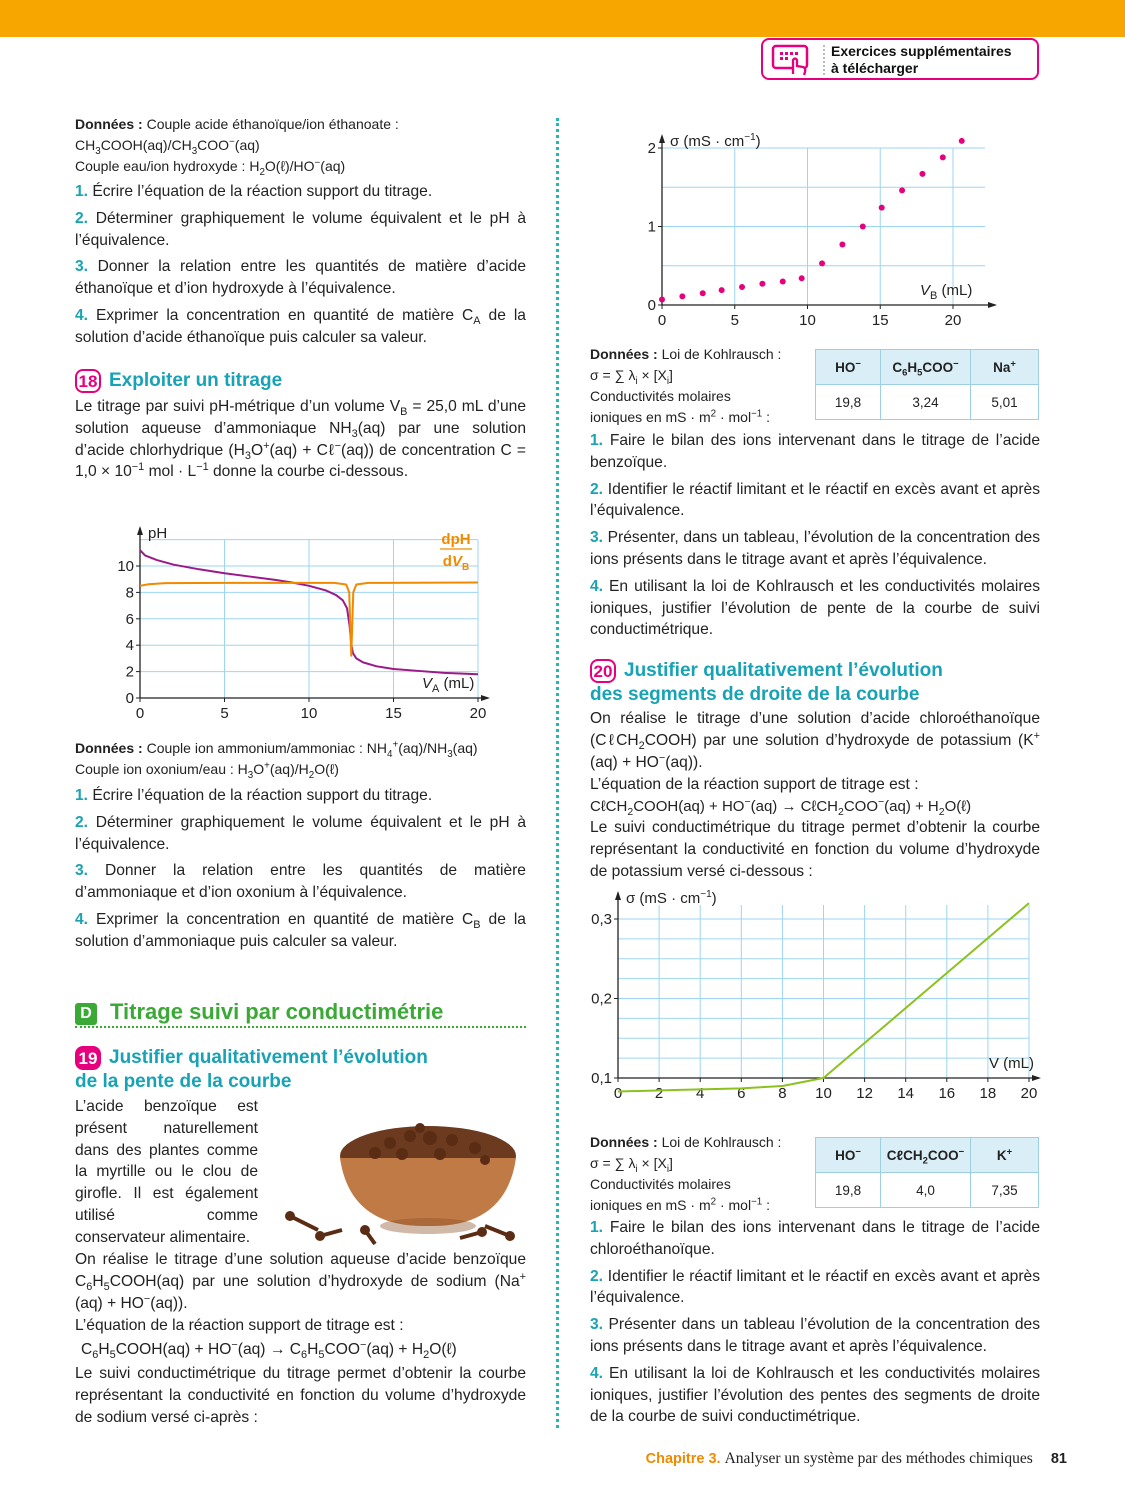 Image resolution: width=1125 pixels, height=1500 pixels. I want to click on molar-conductivity-table: HO− CℓCH2COO− K+ 19,8 4,0 7,35, so click(927, 1172).